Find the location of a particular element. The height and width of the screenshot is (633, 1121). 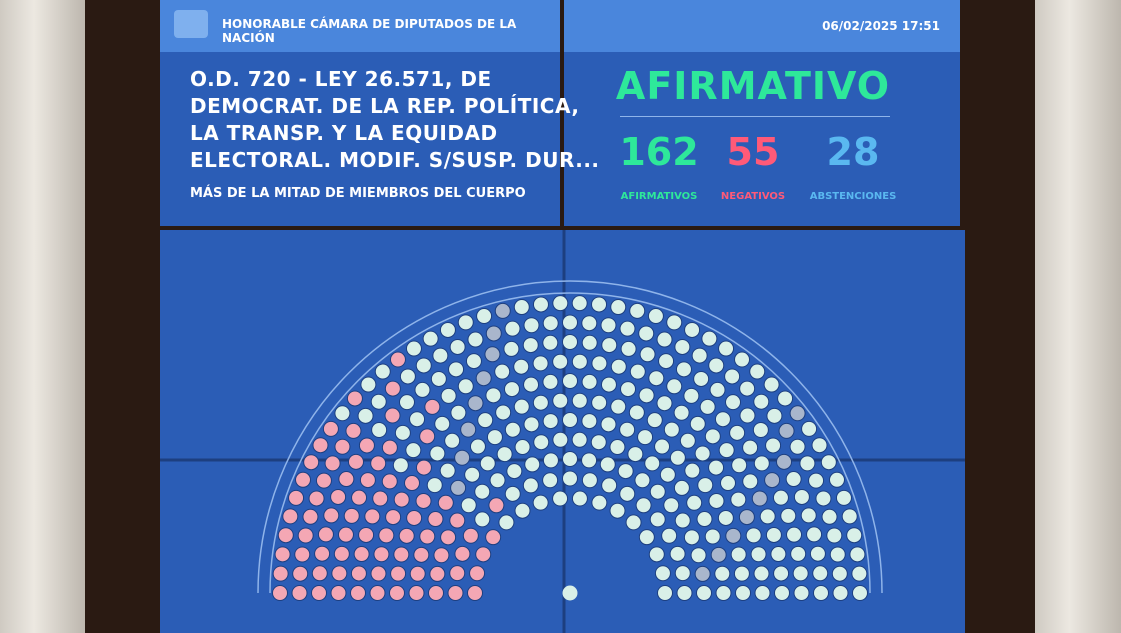

outcome: AFIRMATIVO is located at coordinates (753, 86).